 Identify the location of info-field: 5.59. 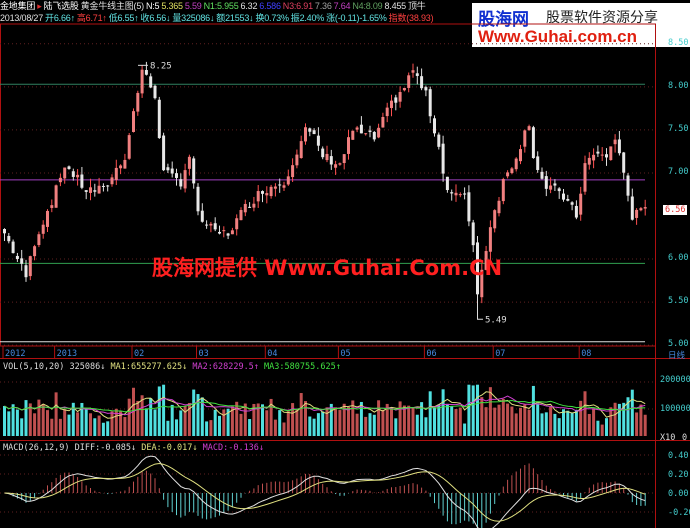
(193, 6).